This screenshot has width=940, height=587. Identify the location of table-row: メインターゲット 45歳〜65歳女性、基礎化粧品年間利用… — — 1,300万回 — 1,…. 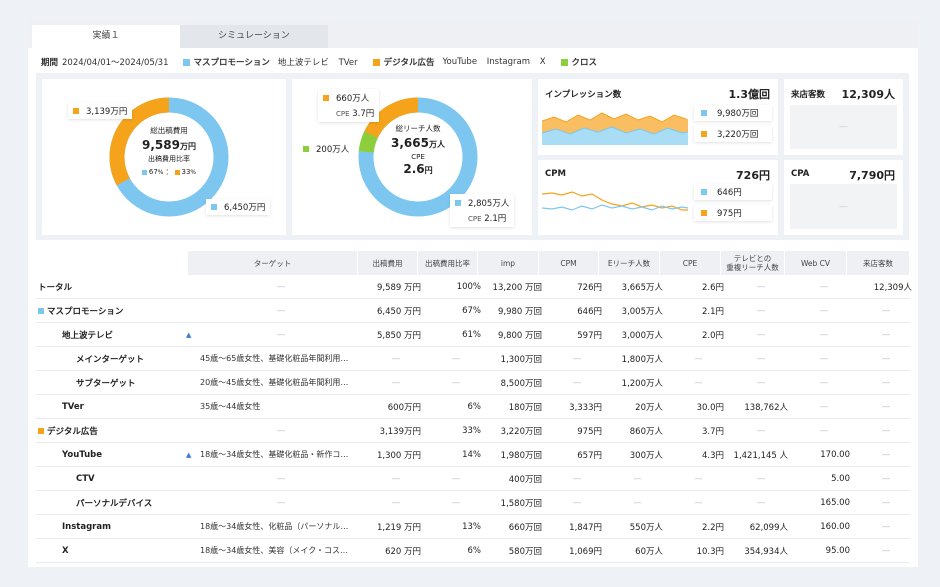
(472, 359).